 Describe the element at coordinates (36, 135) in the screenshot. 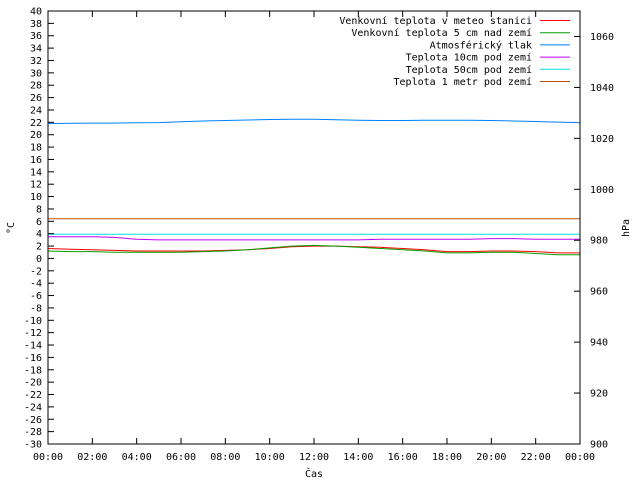

I see `y-tick-label: 20` at that location.